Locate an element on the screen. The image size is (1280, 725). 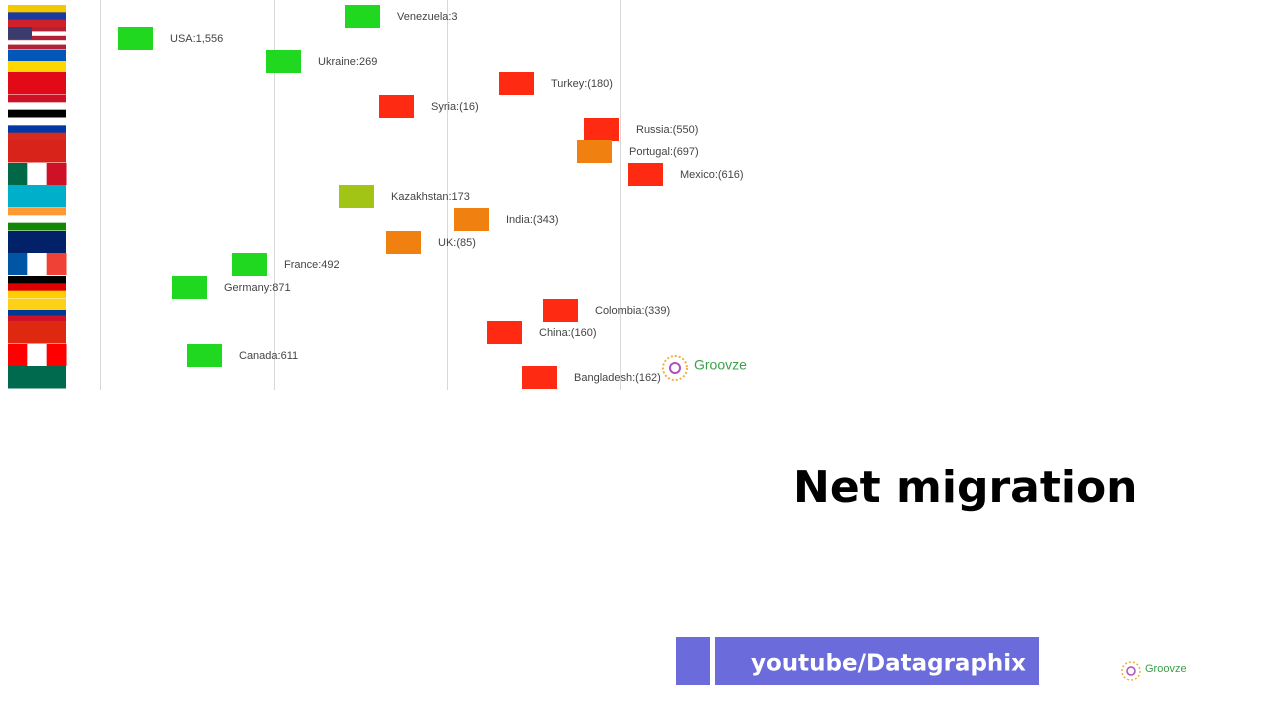
row-label: Russia:(550) is located at coordinates (667, 130).